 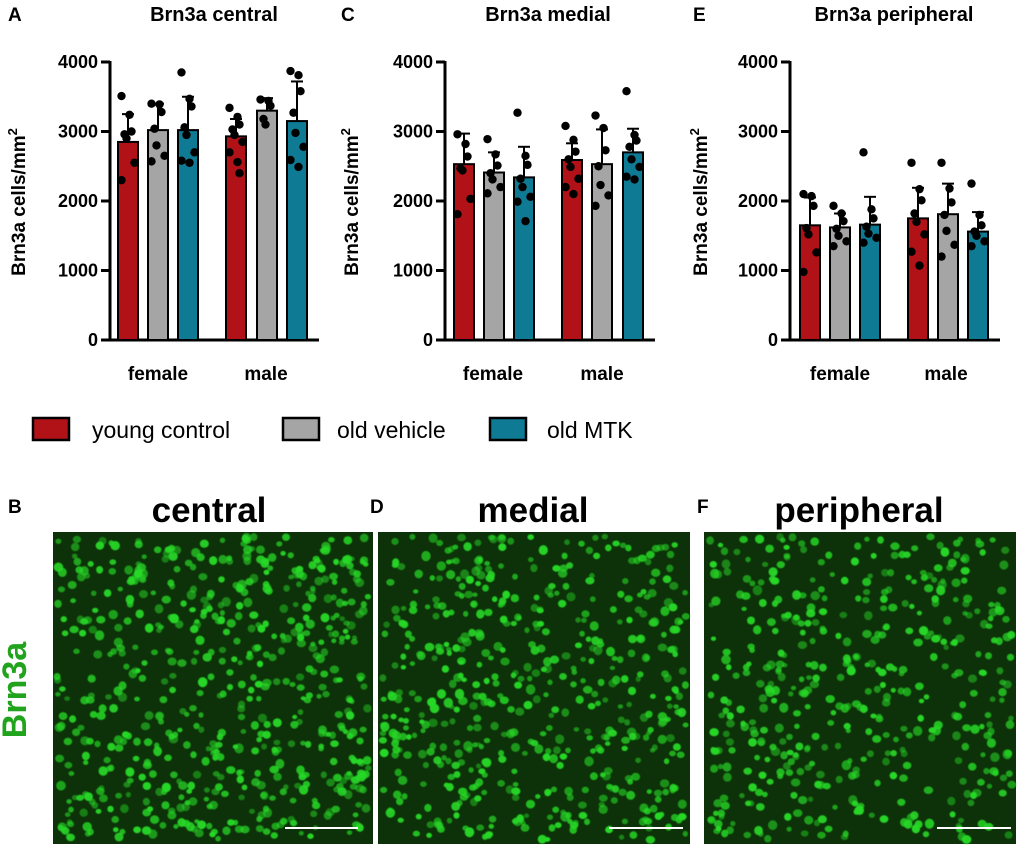 I want to click on legend-label: old vehicle, so click(x=391, y=430).